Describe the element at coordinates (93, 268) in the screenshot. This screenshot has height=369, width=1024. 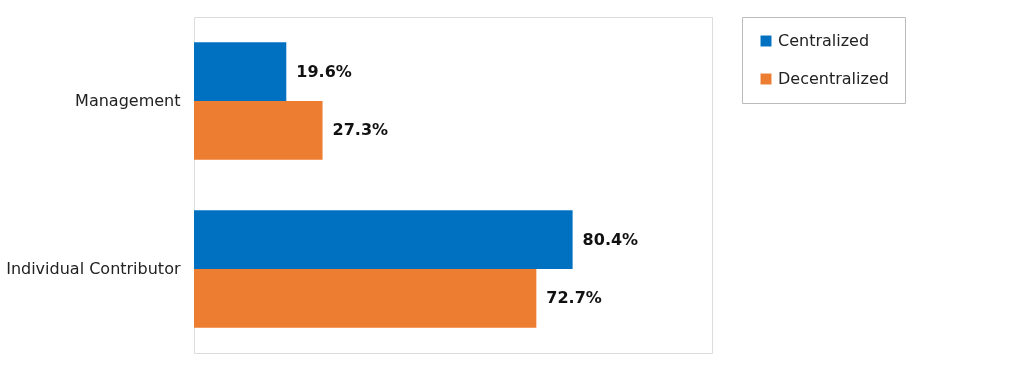
I see `y-tick-label: Individual Contributor` at that location.